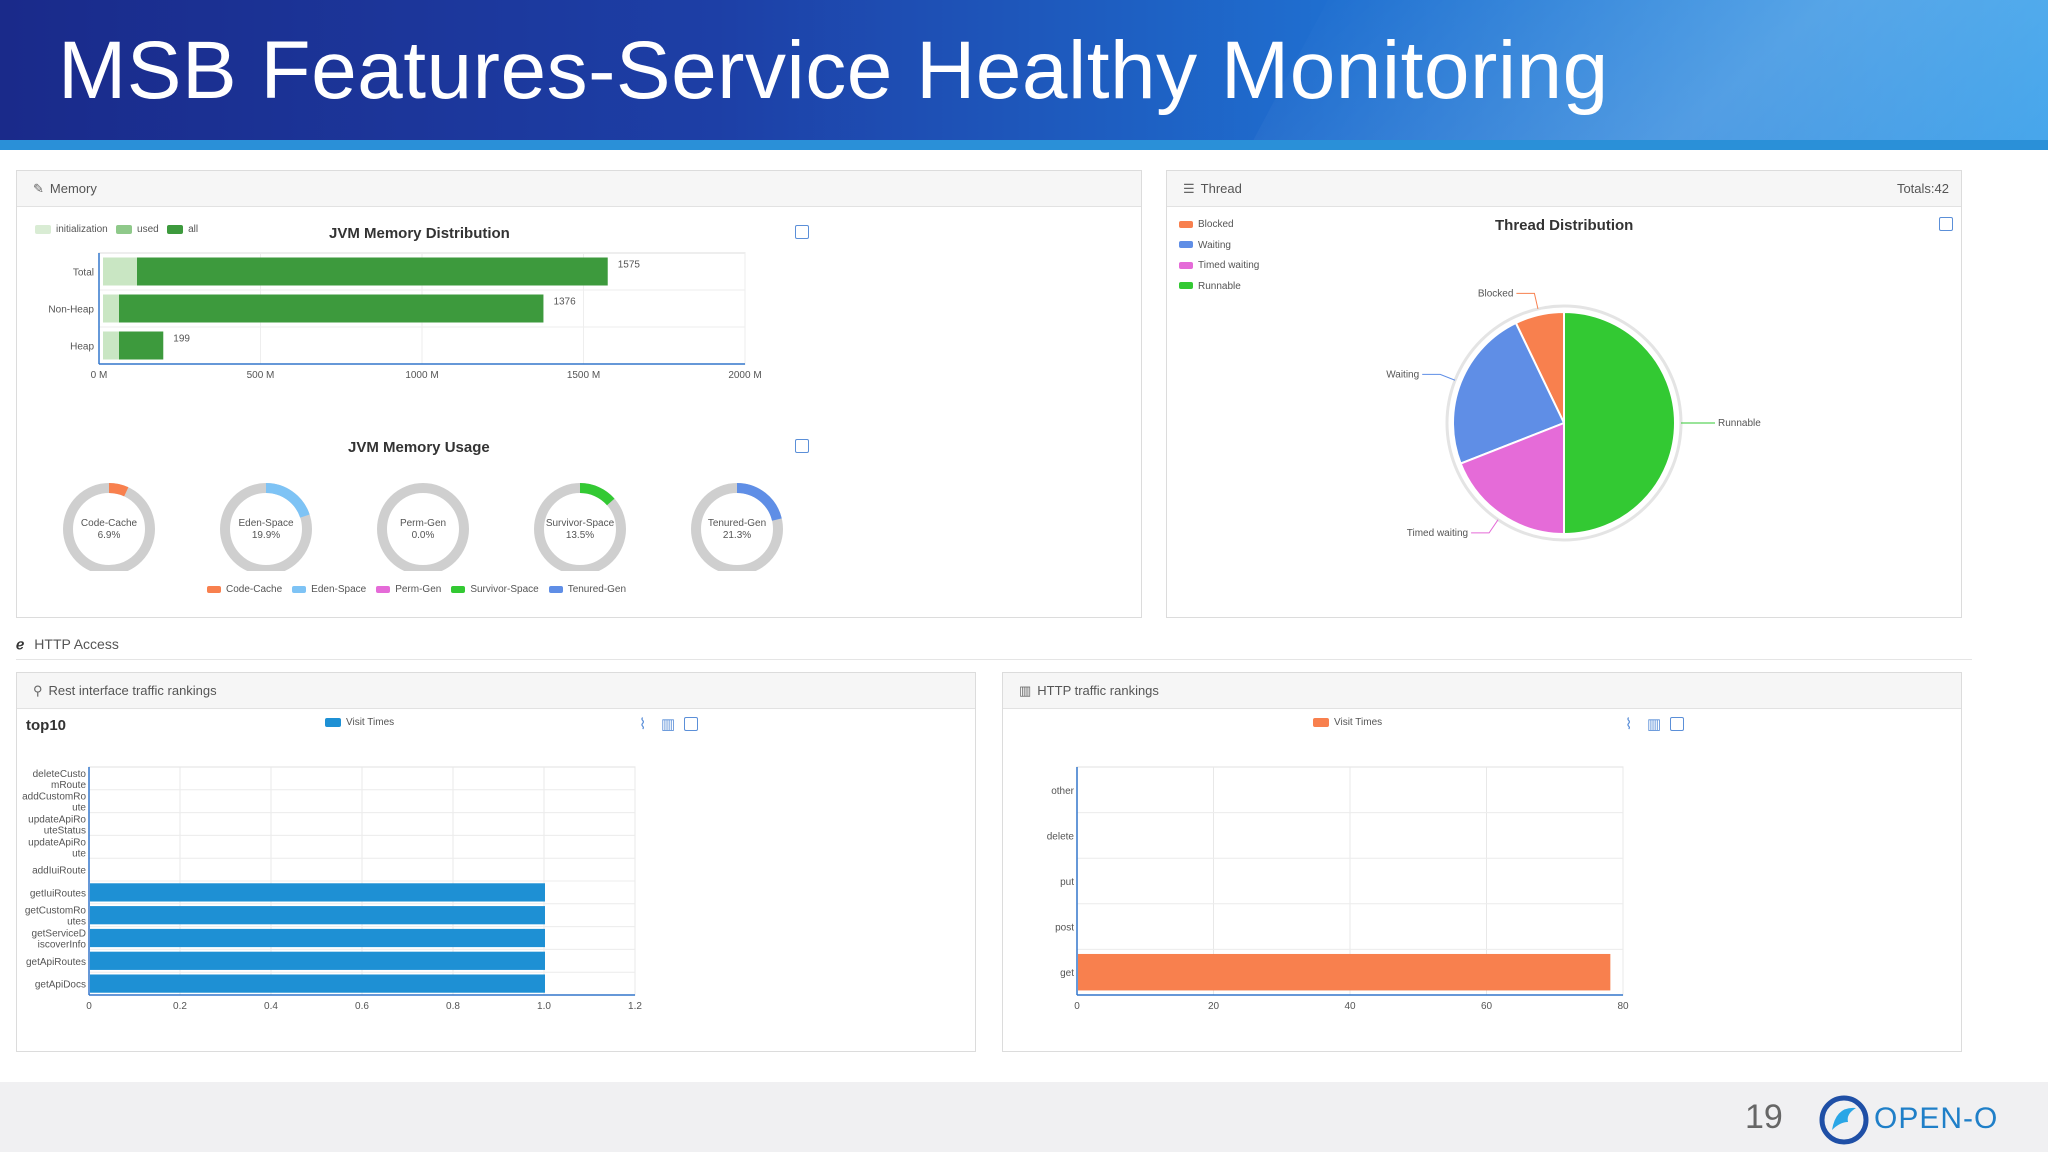 Image resolution: width=2048 pixels, height=1153 pixels. I want to click on memory-usage-title: JVM Memory Usage, so click(419, 447).